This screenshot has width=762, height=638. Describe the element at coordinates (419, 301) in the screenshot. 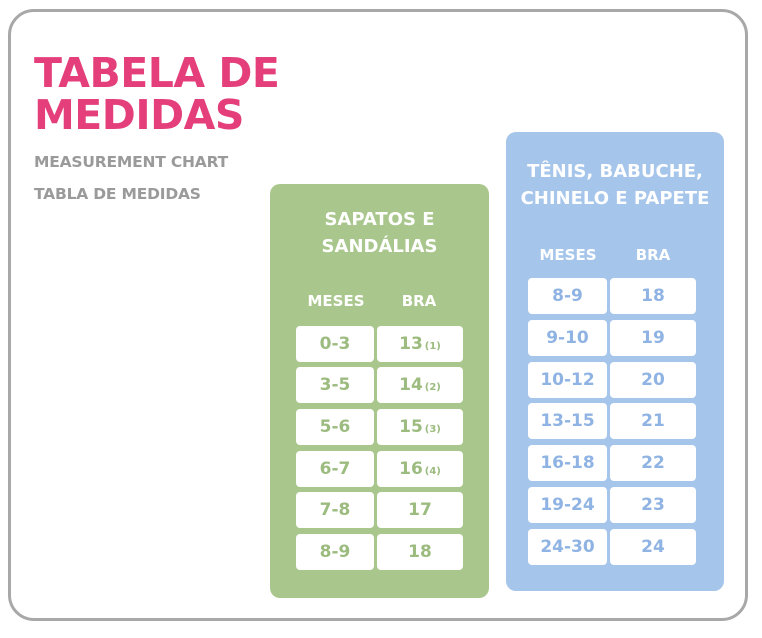

I see `sapatos-header-size: BRA` at that location.